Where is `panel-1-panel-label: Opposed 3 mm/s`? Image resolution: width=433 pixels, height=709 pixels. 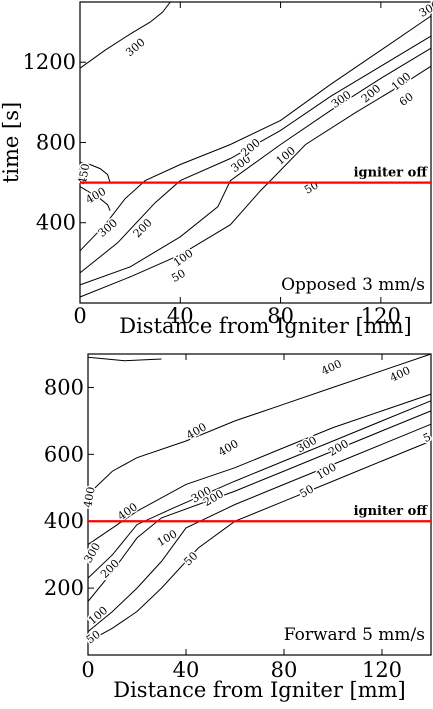
panel-1-panel-label: Opposed 3 mm/s is located at coordinates (353, 285).